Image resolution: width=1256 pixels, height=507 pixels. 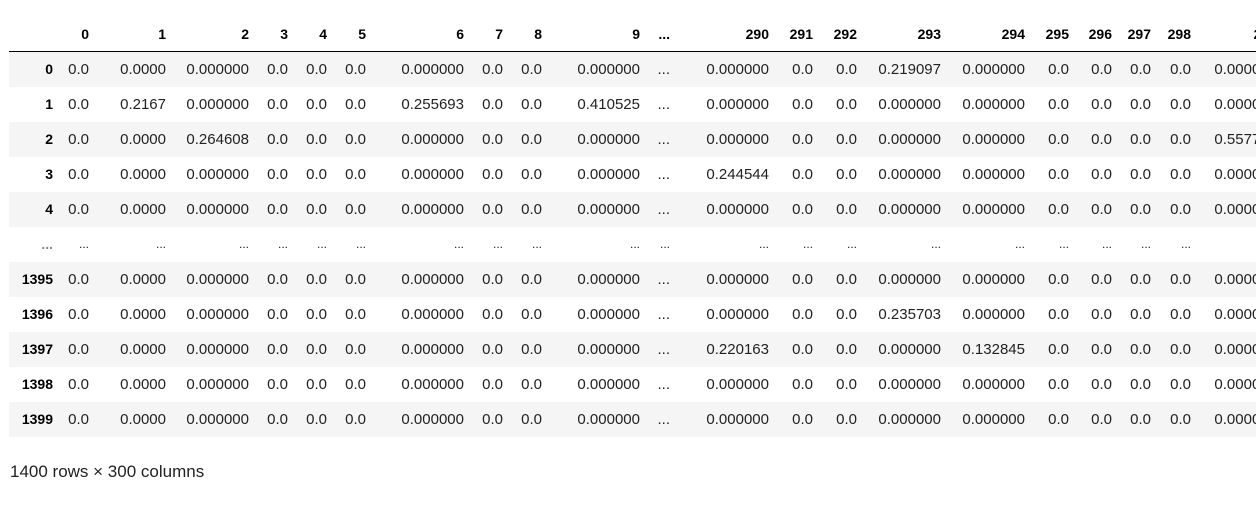 I want to click on column-header: 6, so click(x=419, y=34).